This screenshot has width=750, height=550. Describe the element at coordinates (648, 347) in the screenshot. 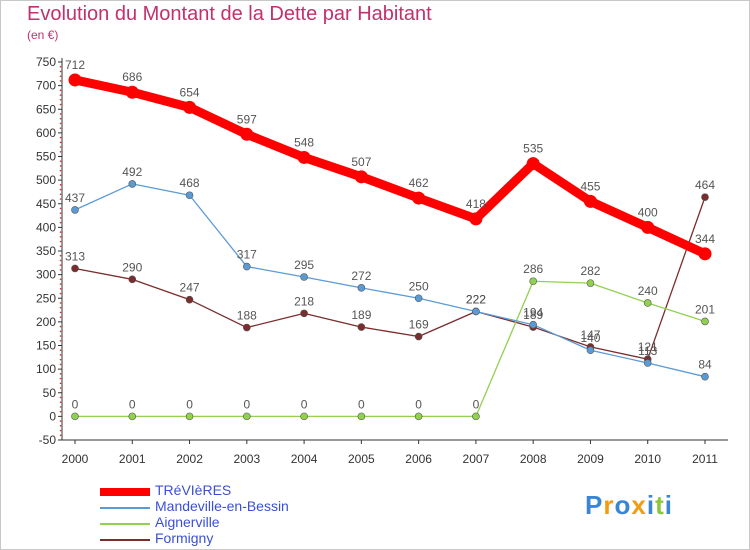

I see `data-label: 121` at that location.